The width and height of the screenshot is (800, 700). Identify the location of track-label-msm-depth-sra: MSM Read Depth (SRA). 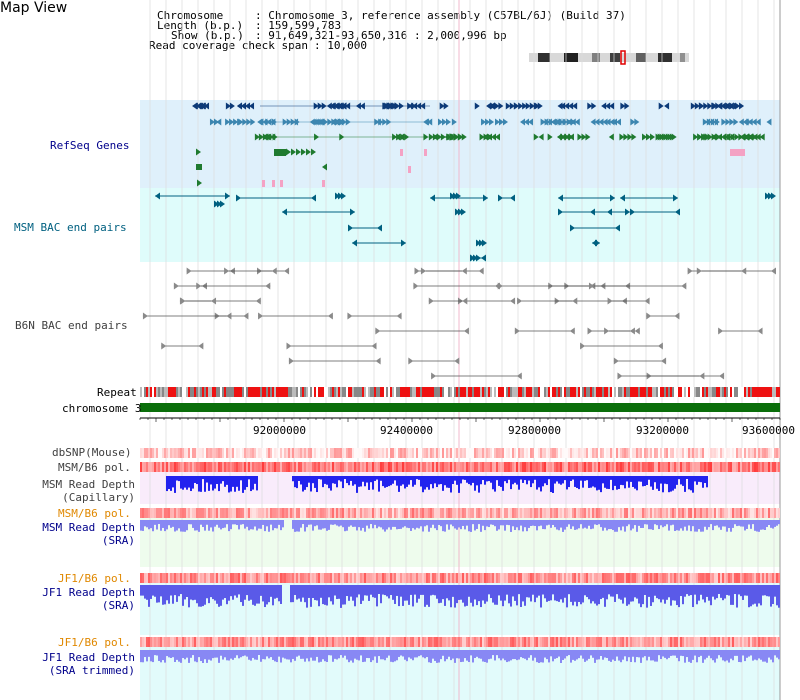
(85, 534).